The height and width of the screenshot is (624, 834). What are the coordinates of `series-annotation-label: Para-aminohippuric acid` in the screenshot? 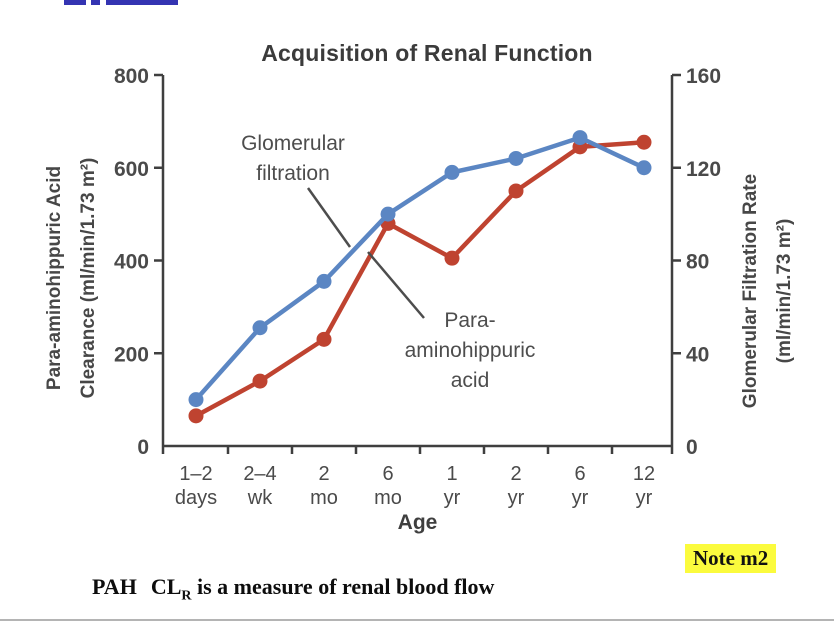 It's located at (470, 350).